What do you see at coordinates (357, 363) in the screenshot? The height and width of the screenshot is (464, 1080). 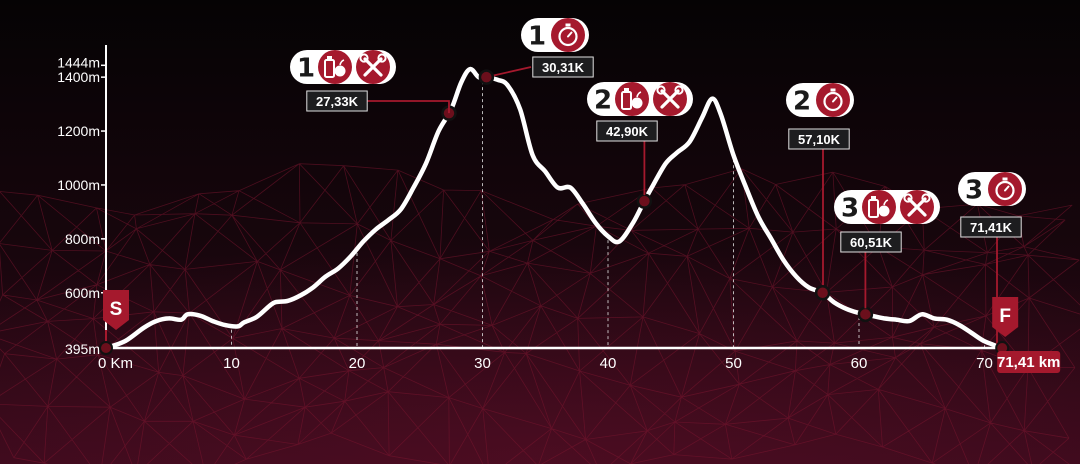 I see `x-tick-label: 20` at bounding box center [357, 363].